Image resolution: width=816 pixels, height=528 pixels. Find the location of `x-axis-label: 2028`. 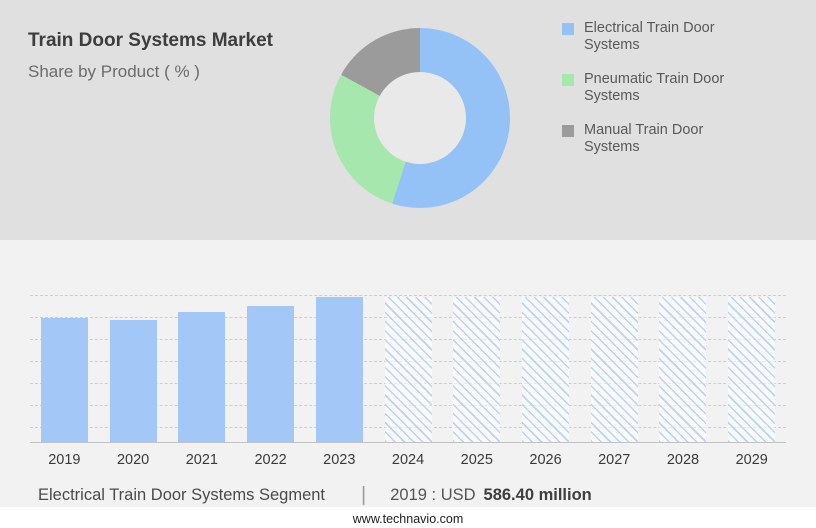

x-axis-label: 2028 is located at coordinates (683, 460).